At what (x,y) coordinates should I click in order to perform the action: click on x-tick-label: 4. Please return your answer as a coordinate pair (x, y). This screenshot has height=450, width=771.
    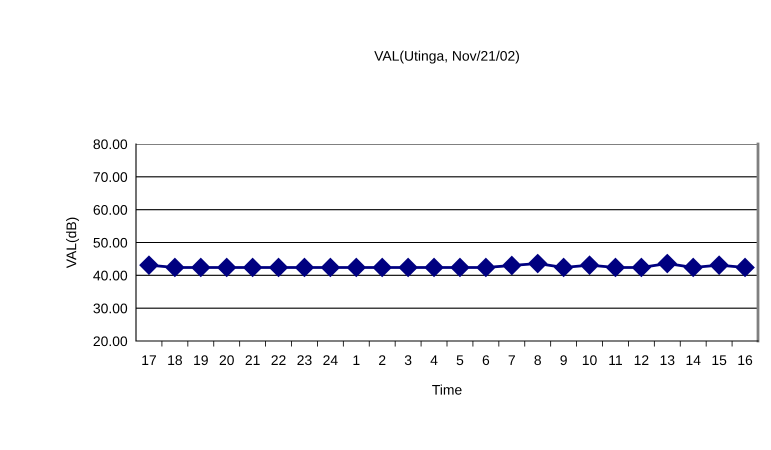
    Looking at the image, I should click on (434, 360).